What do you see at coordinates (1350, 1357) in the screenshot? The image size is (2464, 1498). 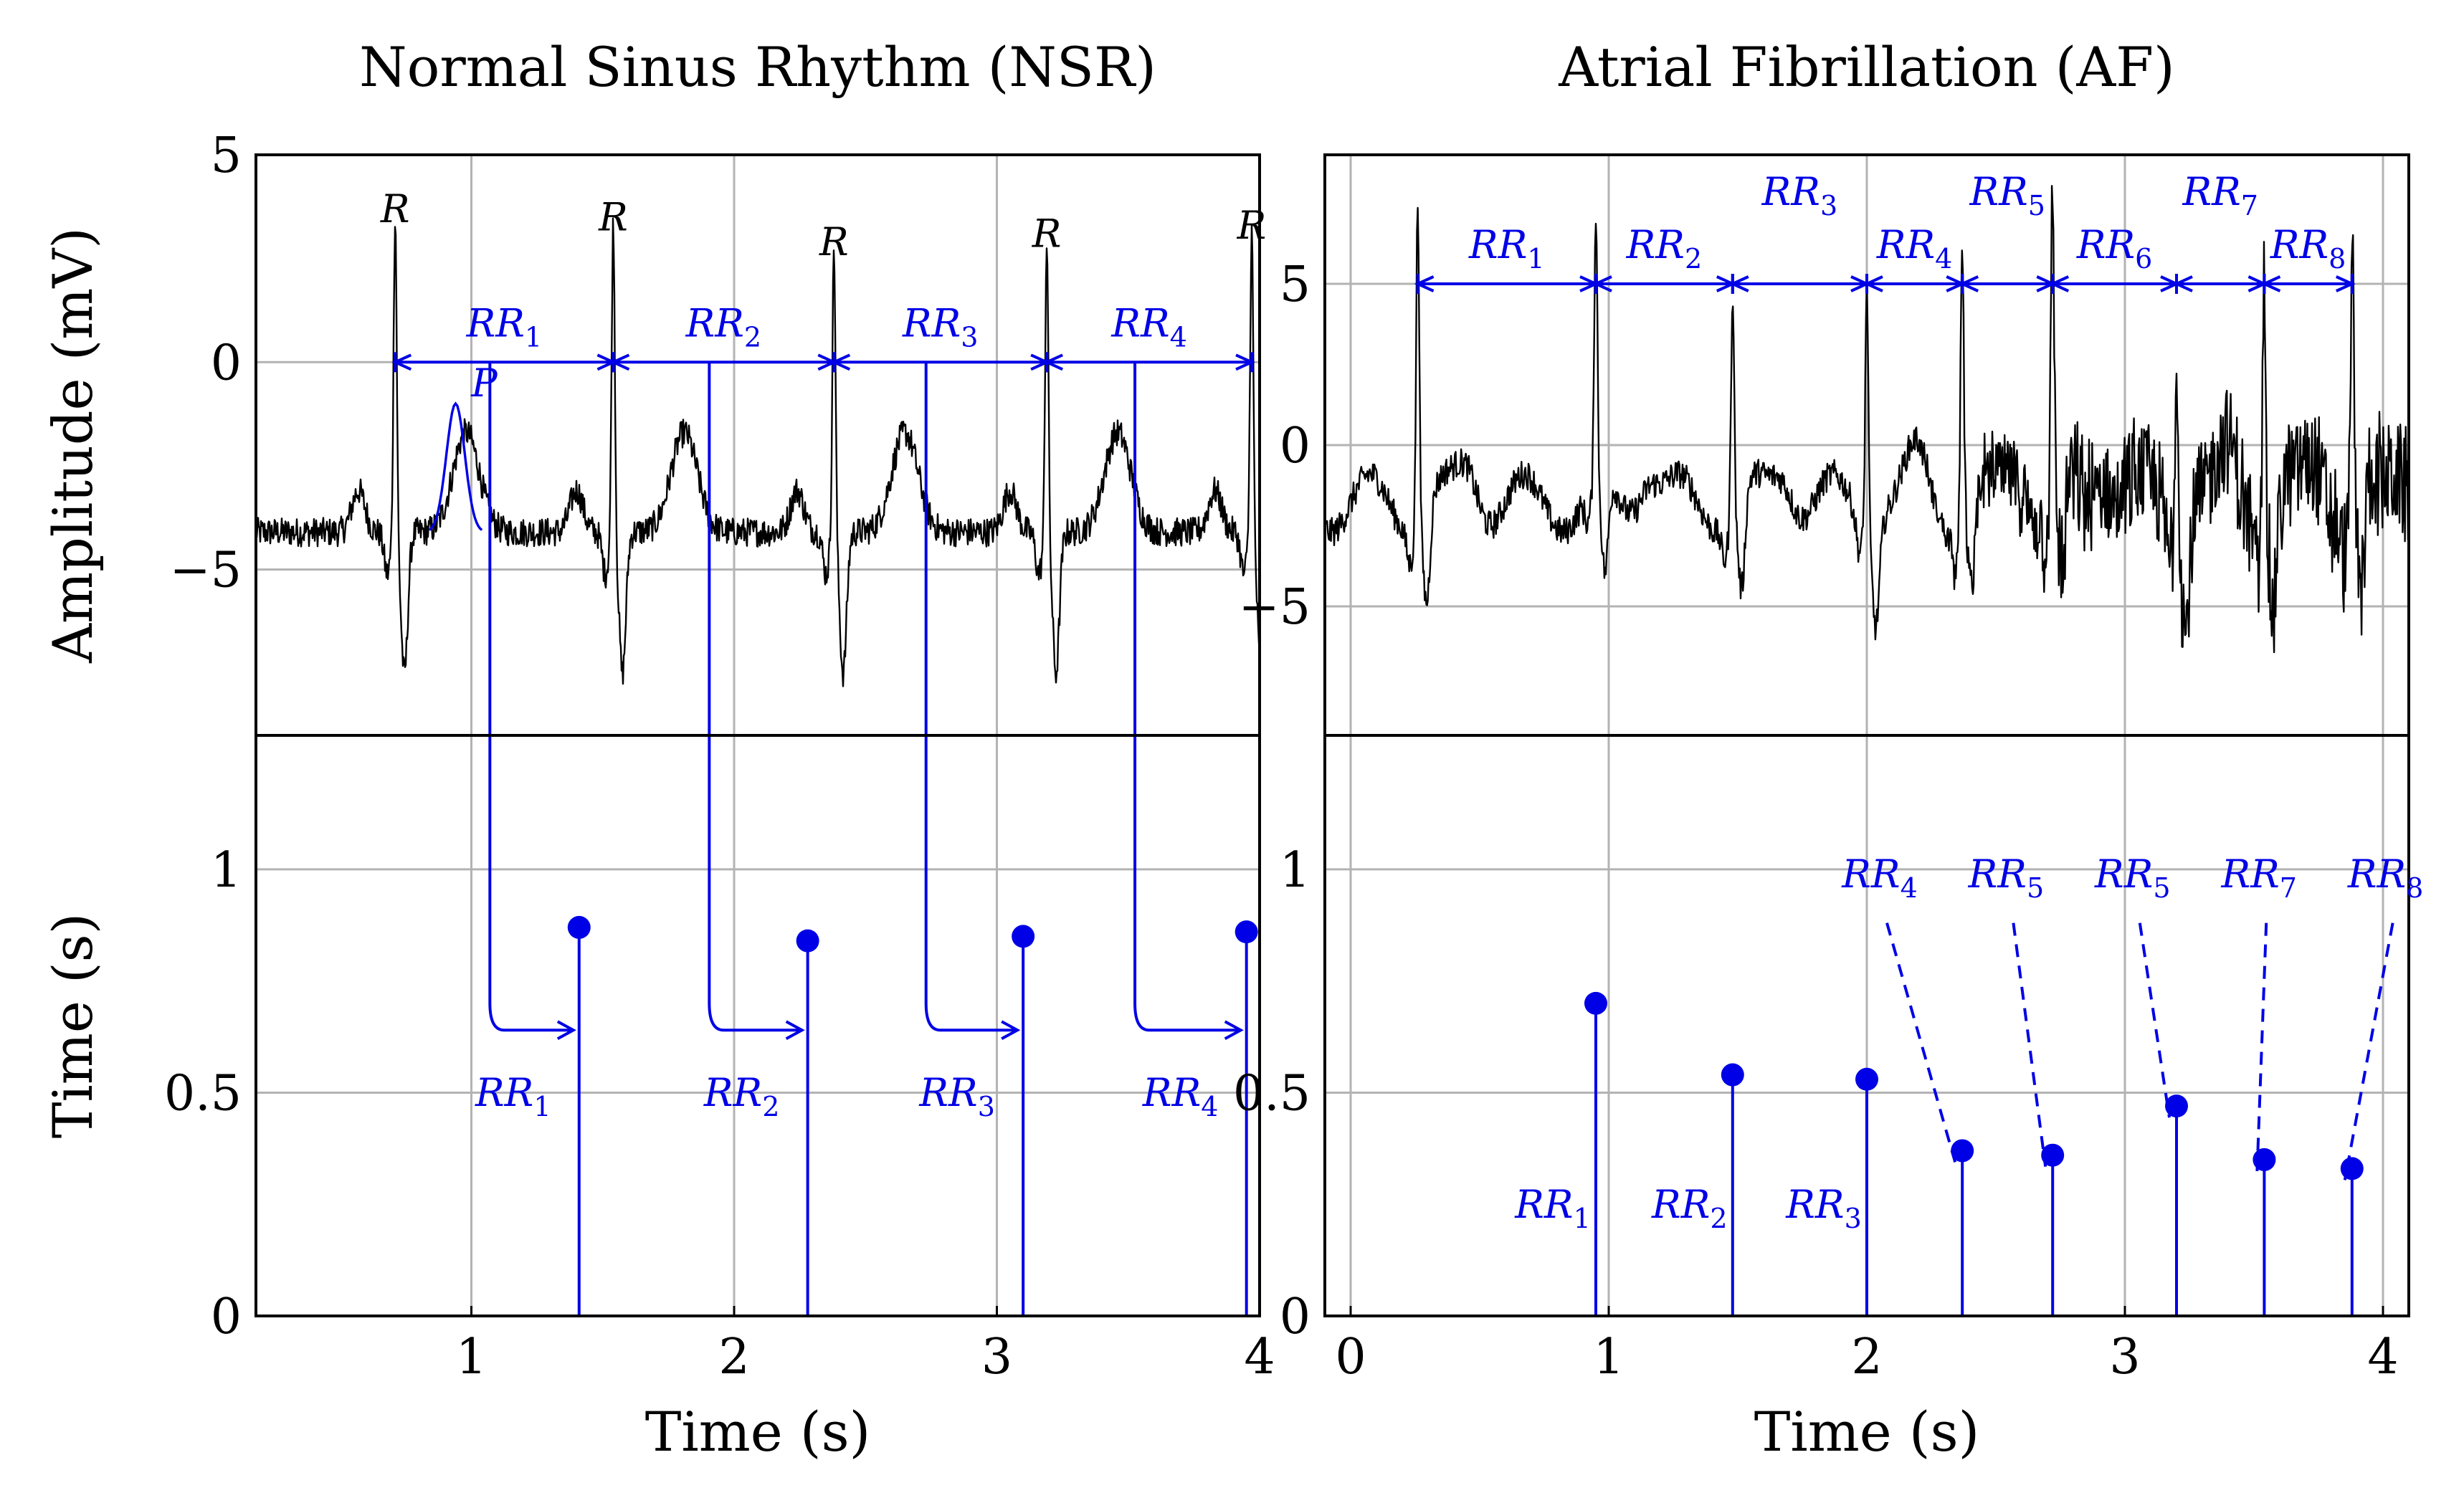 I see `x-tick-label: 0` at bounding box center [1350, 1357].